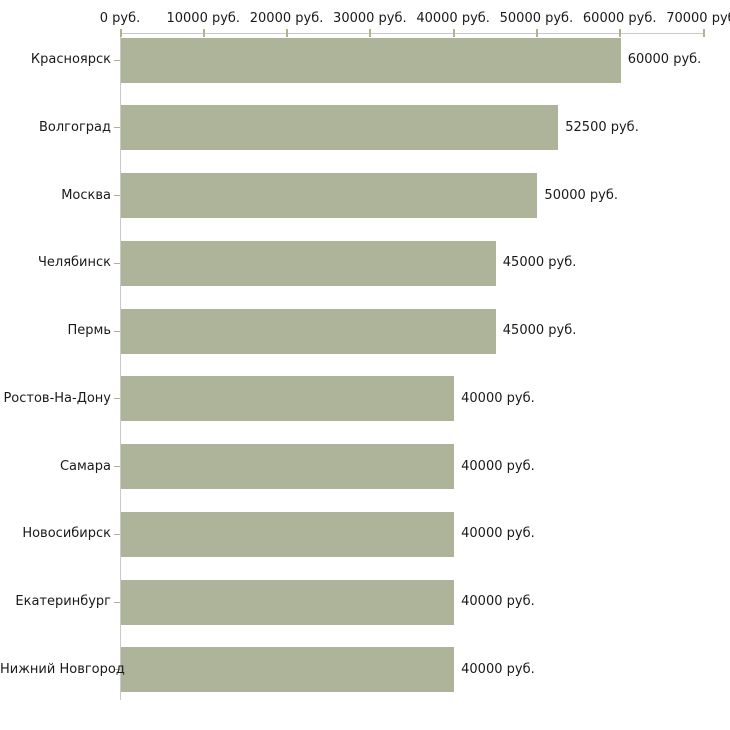  Describe the element at coordinates (698, 18) in the screenshot. I see `x-tick-label: 70000 руб.` at that location.